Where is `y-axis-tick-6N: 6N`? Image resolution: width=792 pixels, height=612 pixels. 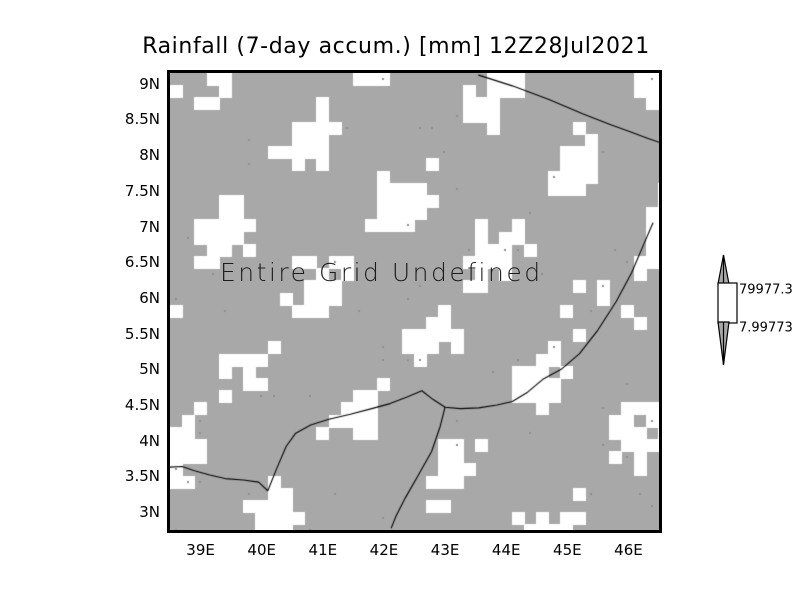 y-axis-tick-6N: 6N is located at coordinates (149, 297).